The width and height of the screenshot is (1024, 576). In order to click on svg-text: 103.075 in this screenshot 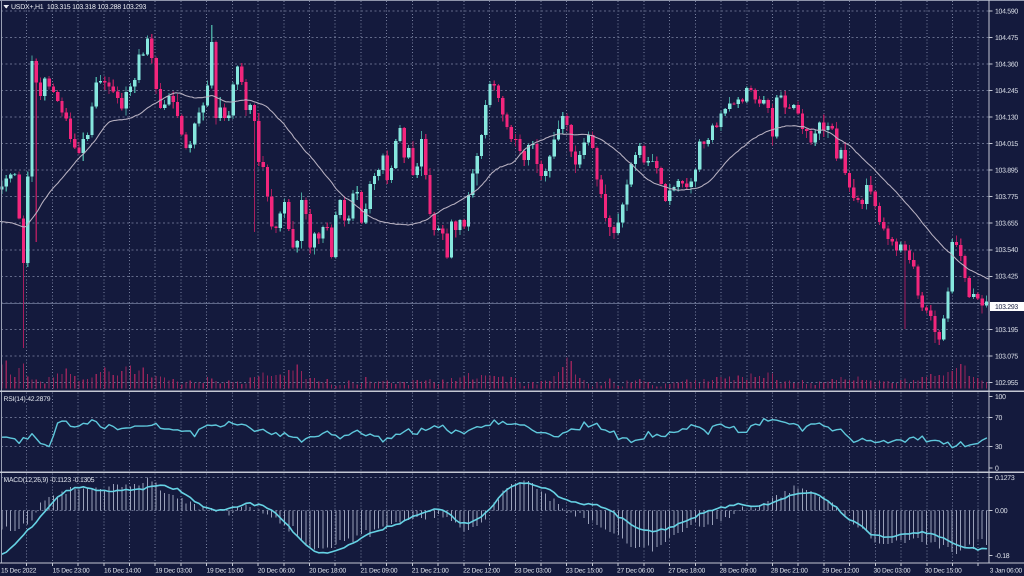, I will do `click(1006, 356)`.